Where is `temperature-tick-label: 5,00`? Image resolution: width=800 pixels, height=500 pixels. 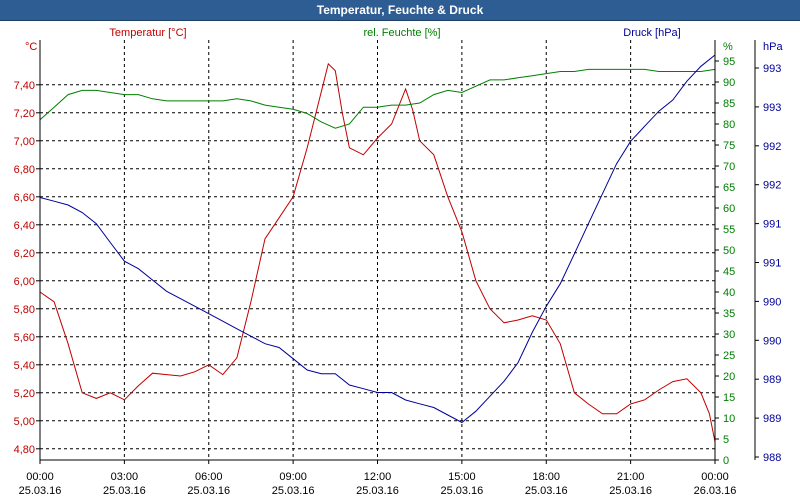 temperature-tick-label: 5,00 is located at coordinates (24, 422).